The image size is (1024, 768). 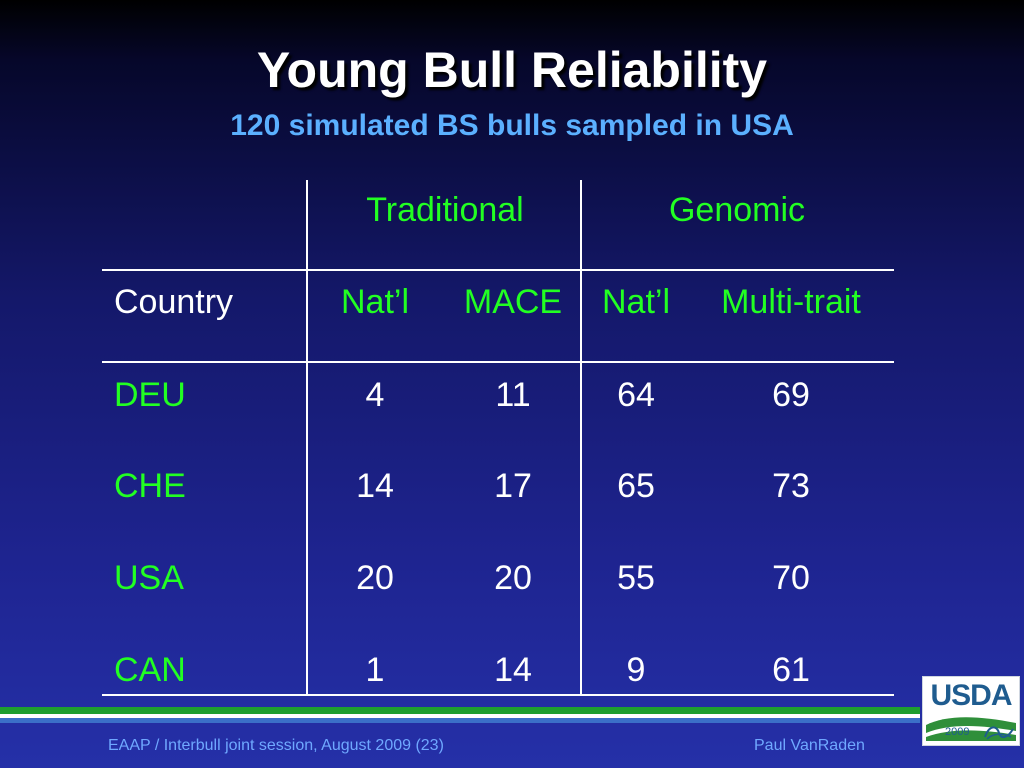 What do you see at coordinates (999, 733) in the screenshot?
I see `ars-mark-icon` at bounding box center [999, 733].